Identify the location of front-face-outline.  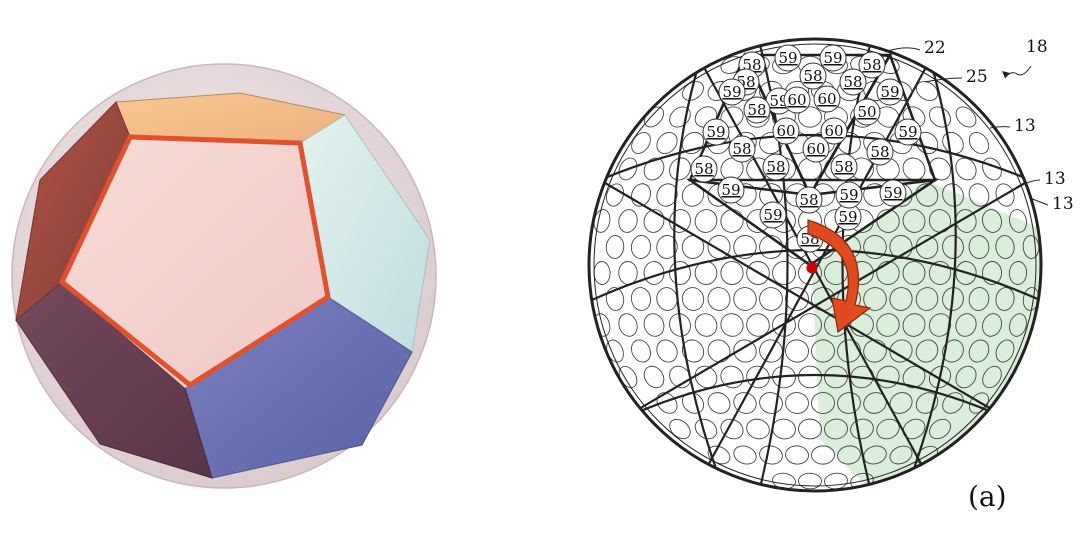
(194, 261).